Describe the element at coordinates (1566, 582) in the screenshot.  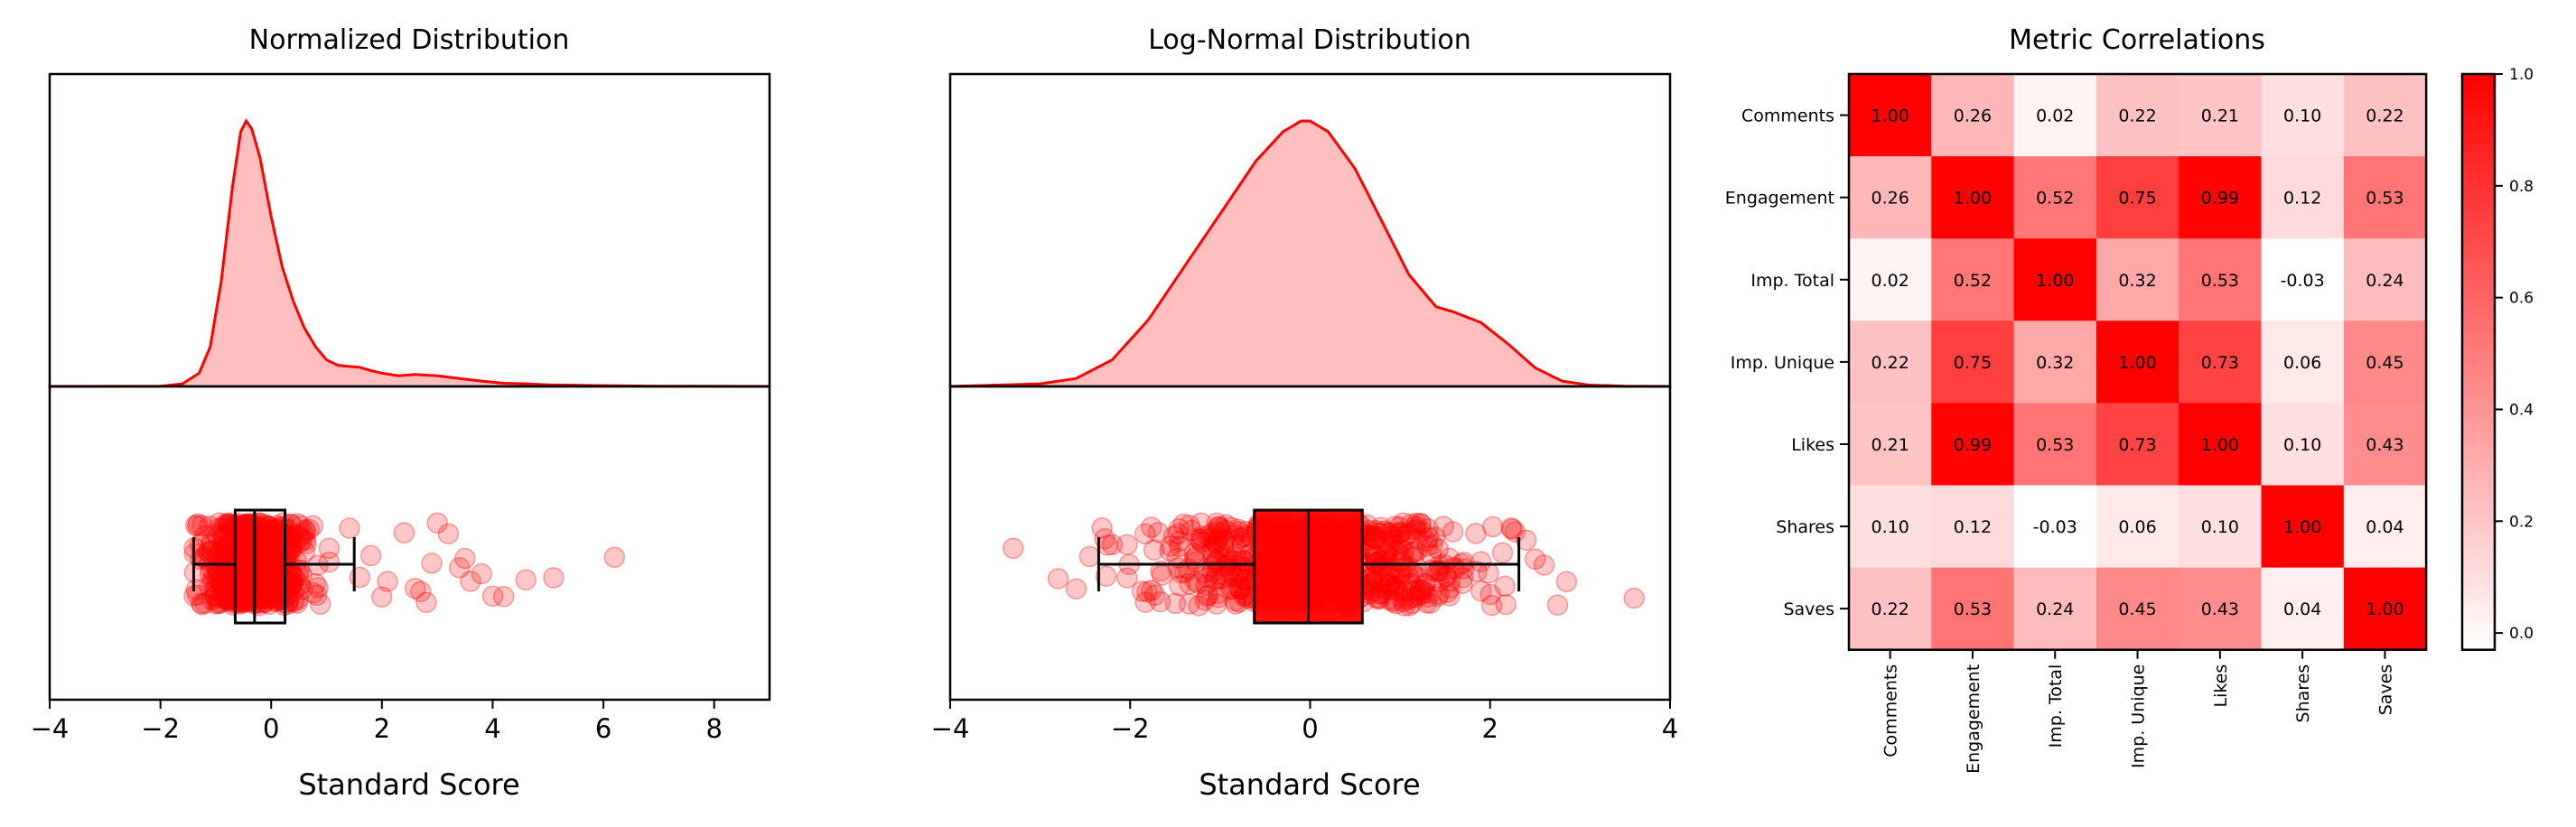
I see `outlier-point` at that location.